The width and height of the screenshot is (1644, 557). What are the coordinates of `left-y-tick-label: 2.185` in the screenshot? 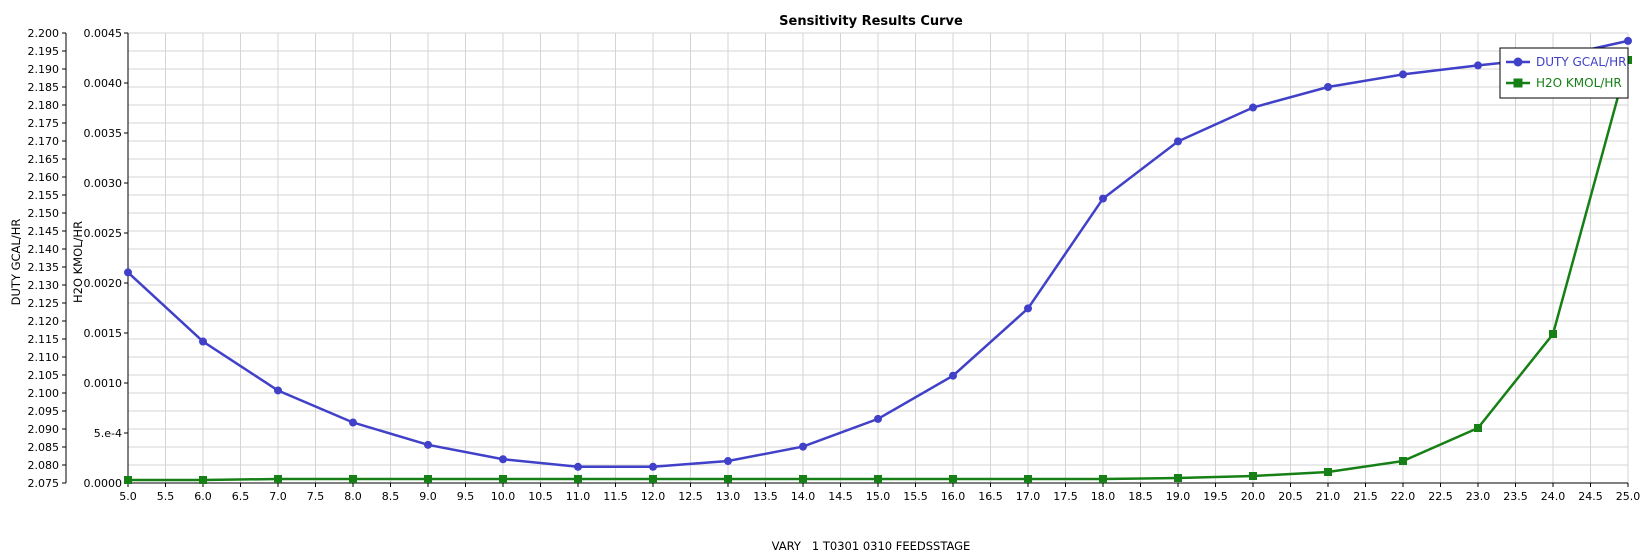 It's located at (44, 87).